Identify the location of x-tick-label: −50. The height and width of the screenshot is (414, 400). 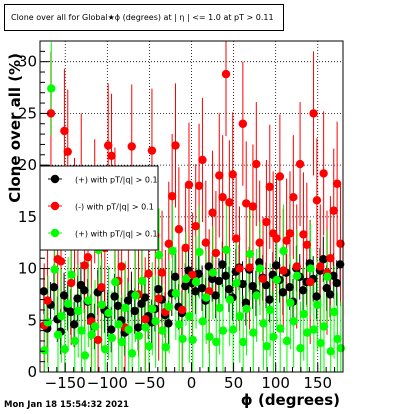
(150, 383).